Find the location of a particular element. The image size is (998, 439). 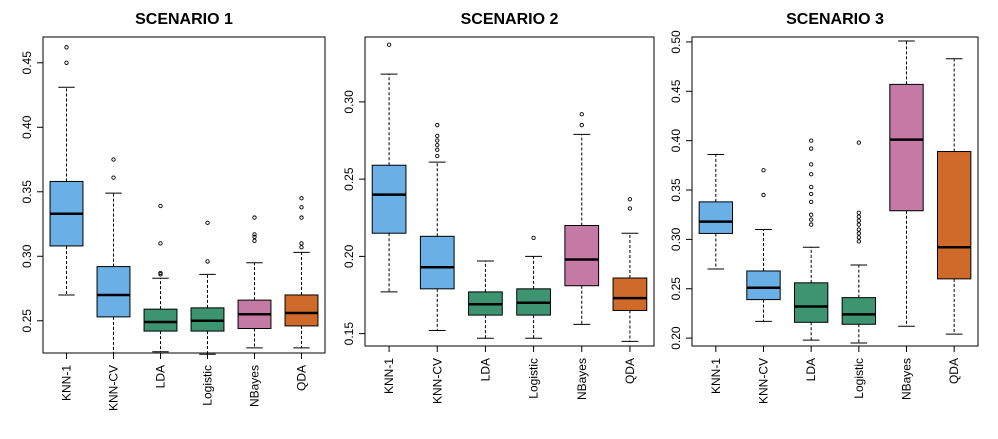

chart-title: SCENARIO 3 is located at coordinates (835, 19).